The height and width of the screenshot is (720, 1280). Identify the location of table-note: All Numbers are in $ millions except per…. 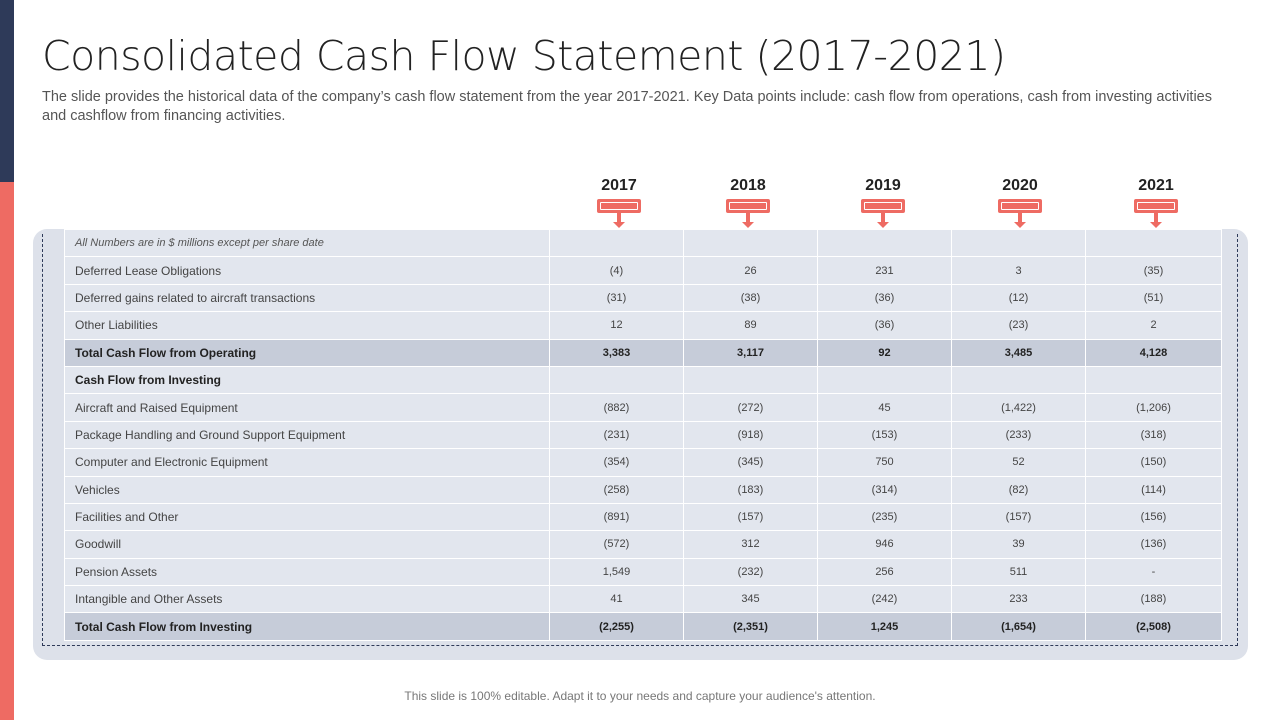
(307, 243).